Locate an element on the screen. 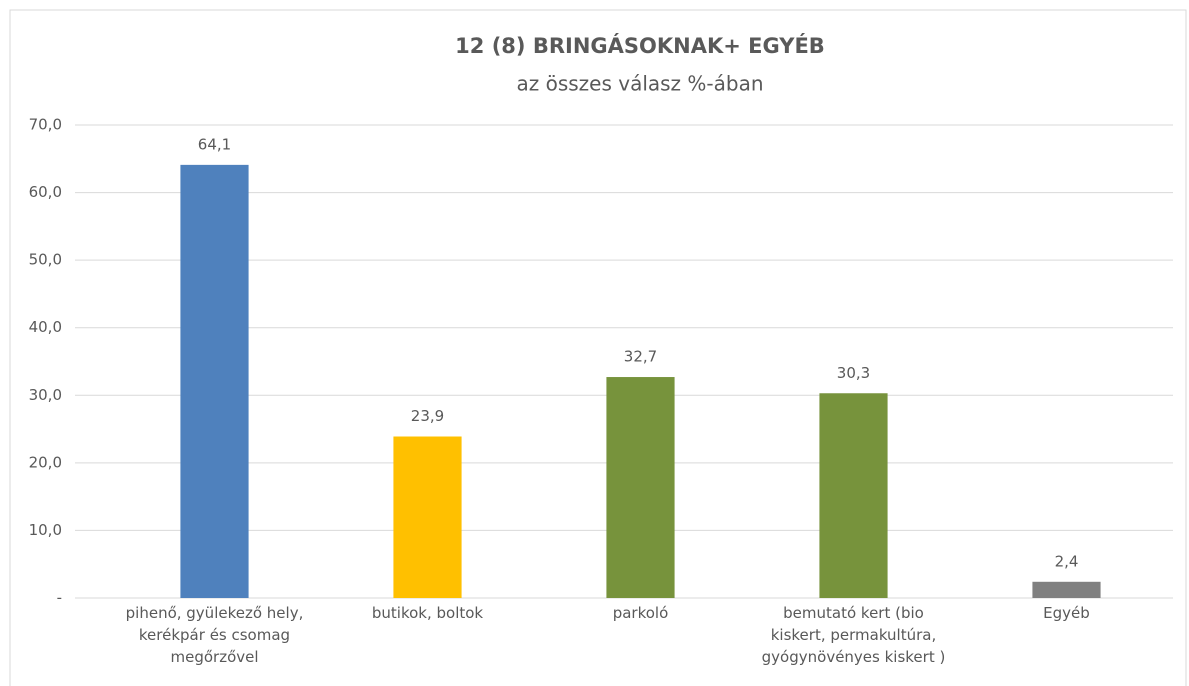  data-label: 2,4 is located at coordinates (1067, 561).